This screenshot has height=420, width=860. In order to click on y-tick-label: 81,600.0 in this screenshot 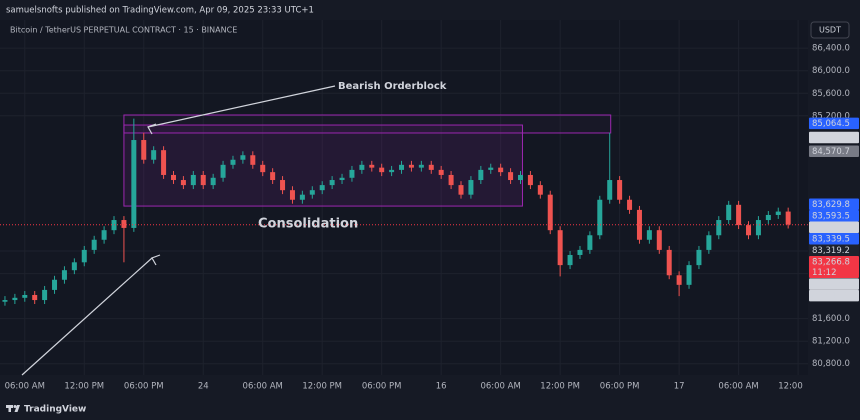, I will do `click(831, 319)`.